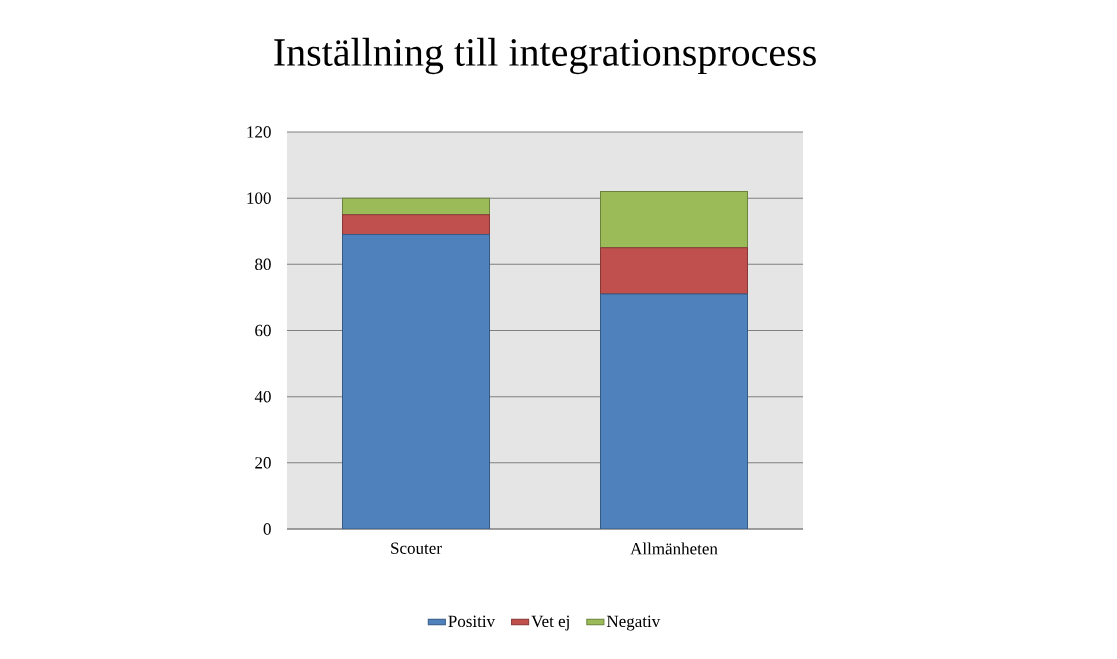  What do you see at coordinates (545, 56) in the screenshot?
I see `chart-title: Inställning till integrationsprocess` at bounding box center [545, 56].